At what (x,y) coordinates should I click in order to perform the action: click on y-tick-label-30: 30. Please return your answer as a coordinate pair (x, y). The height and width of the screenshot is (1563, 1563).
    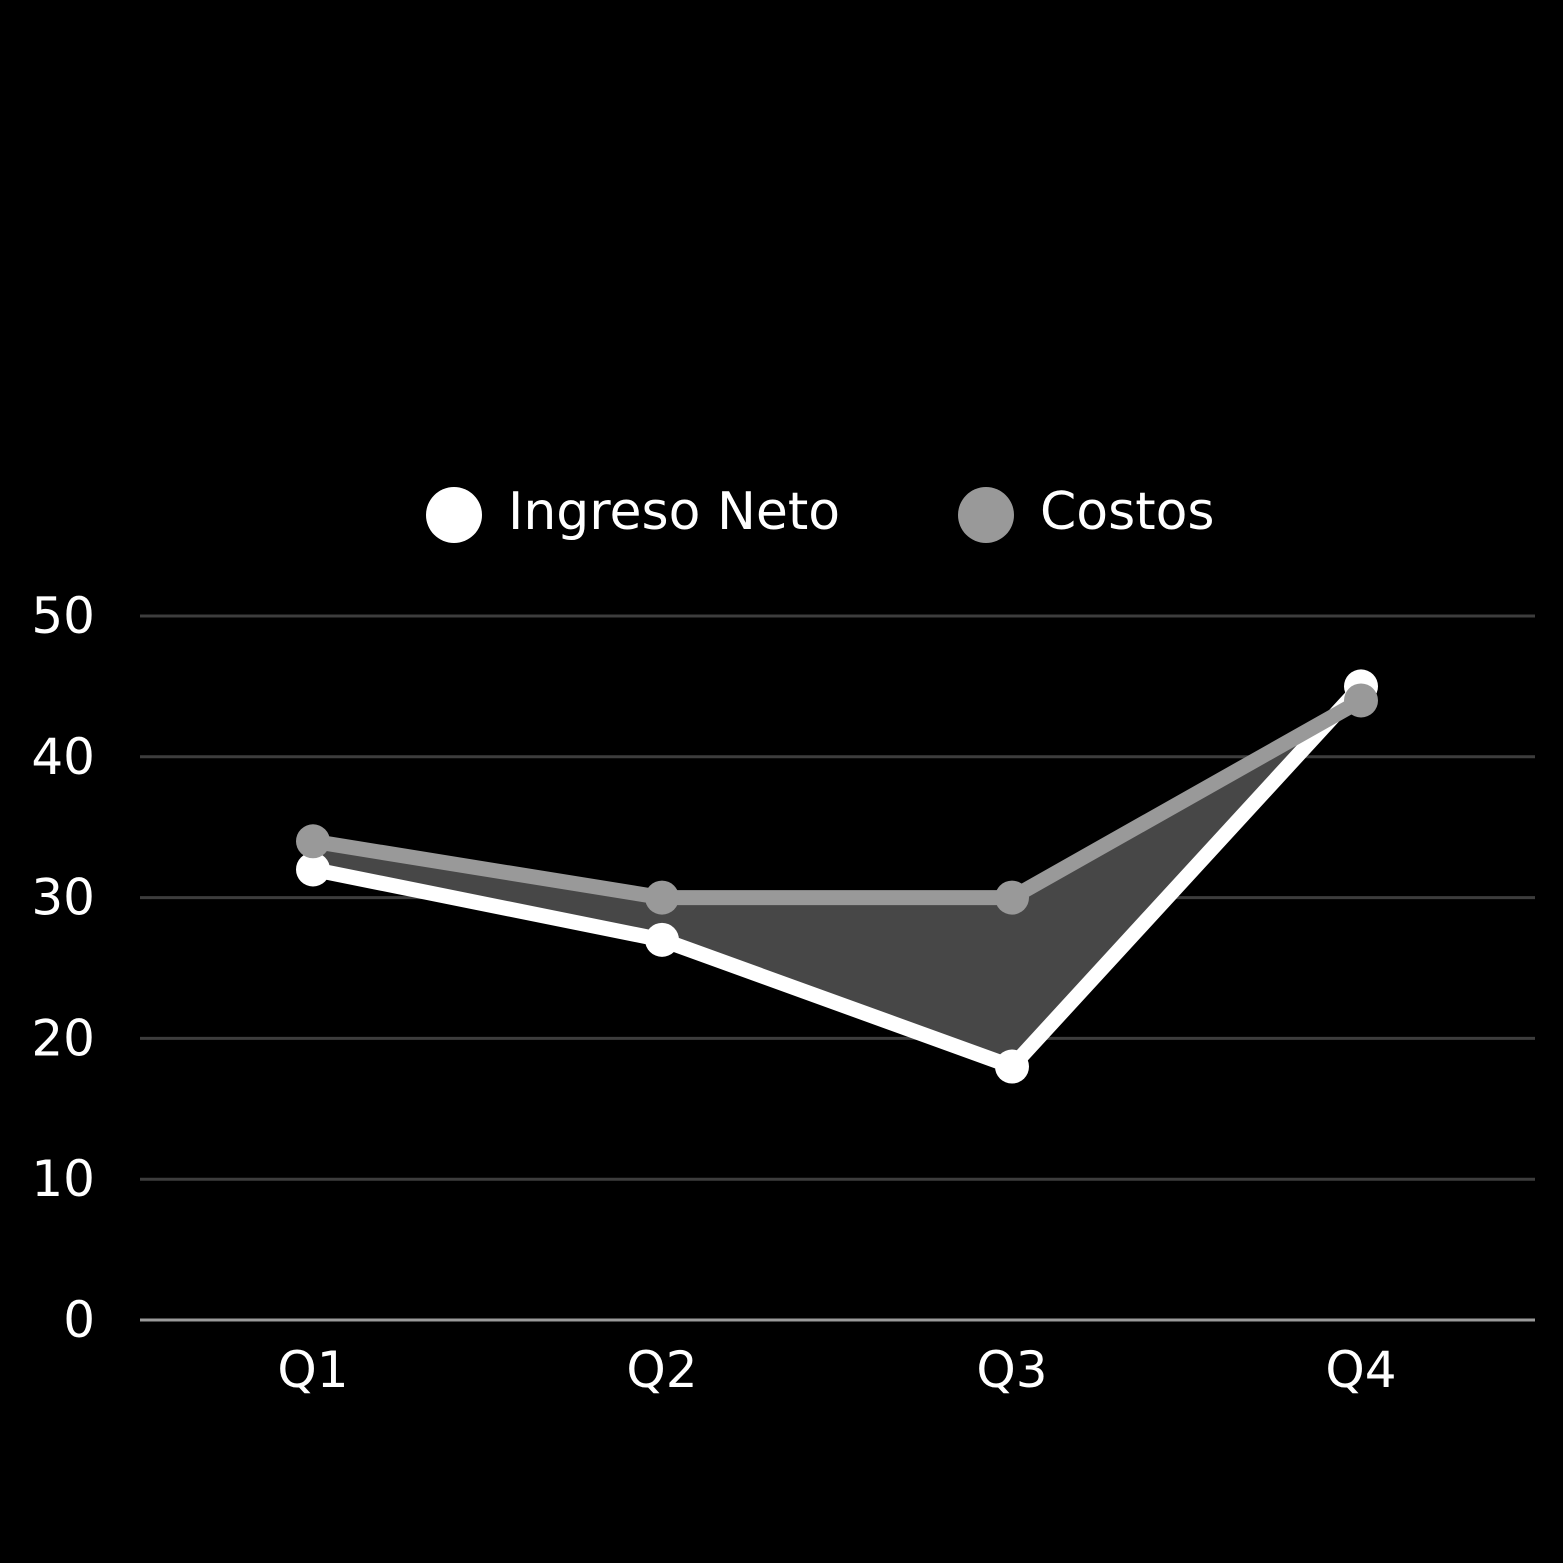
    Looking at the image, I should click on (63, 898).